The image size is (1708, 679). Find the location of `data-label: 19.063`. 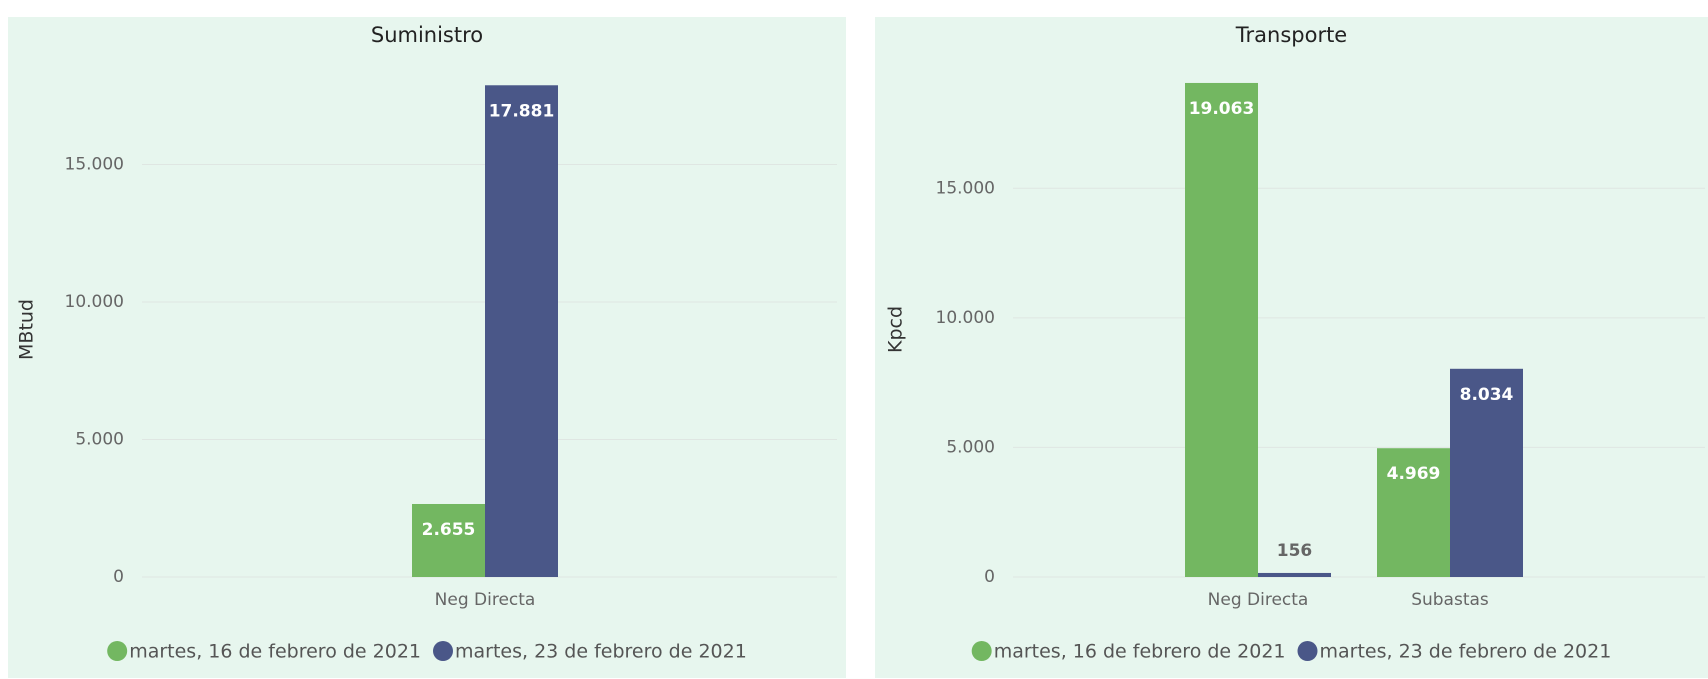

data-label: 19.063 is located at coordinates (1222, 109).